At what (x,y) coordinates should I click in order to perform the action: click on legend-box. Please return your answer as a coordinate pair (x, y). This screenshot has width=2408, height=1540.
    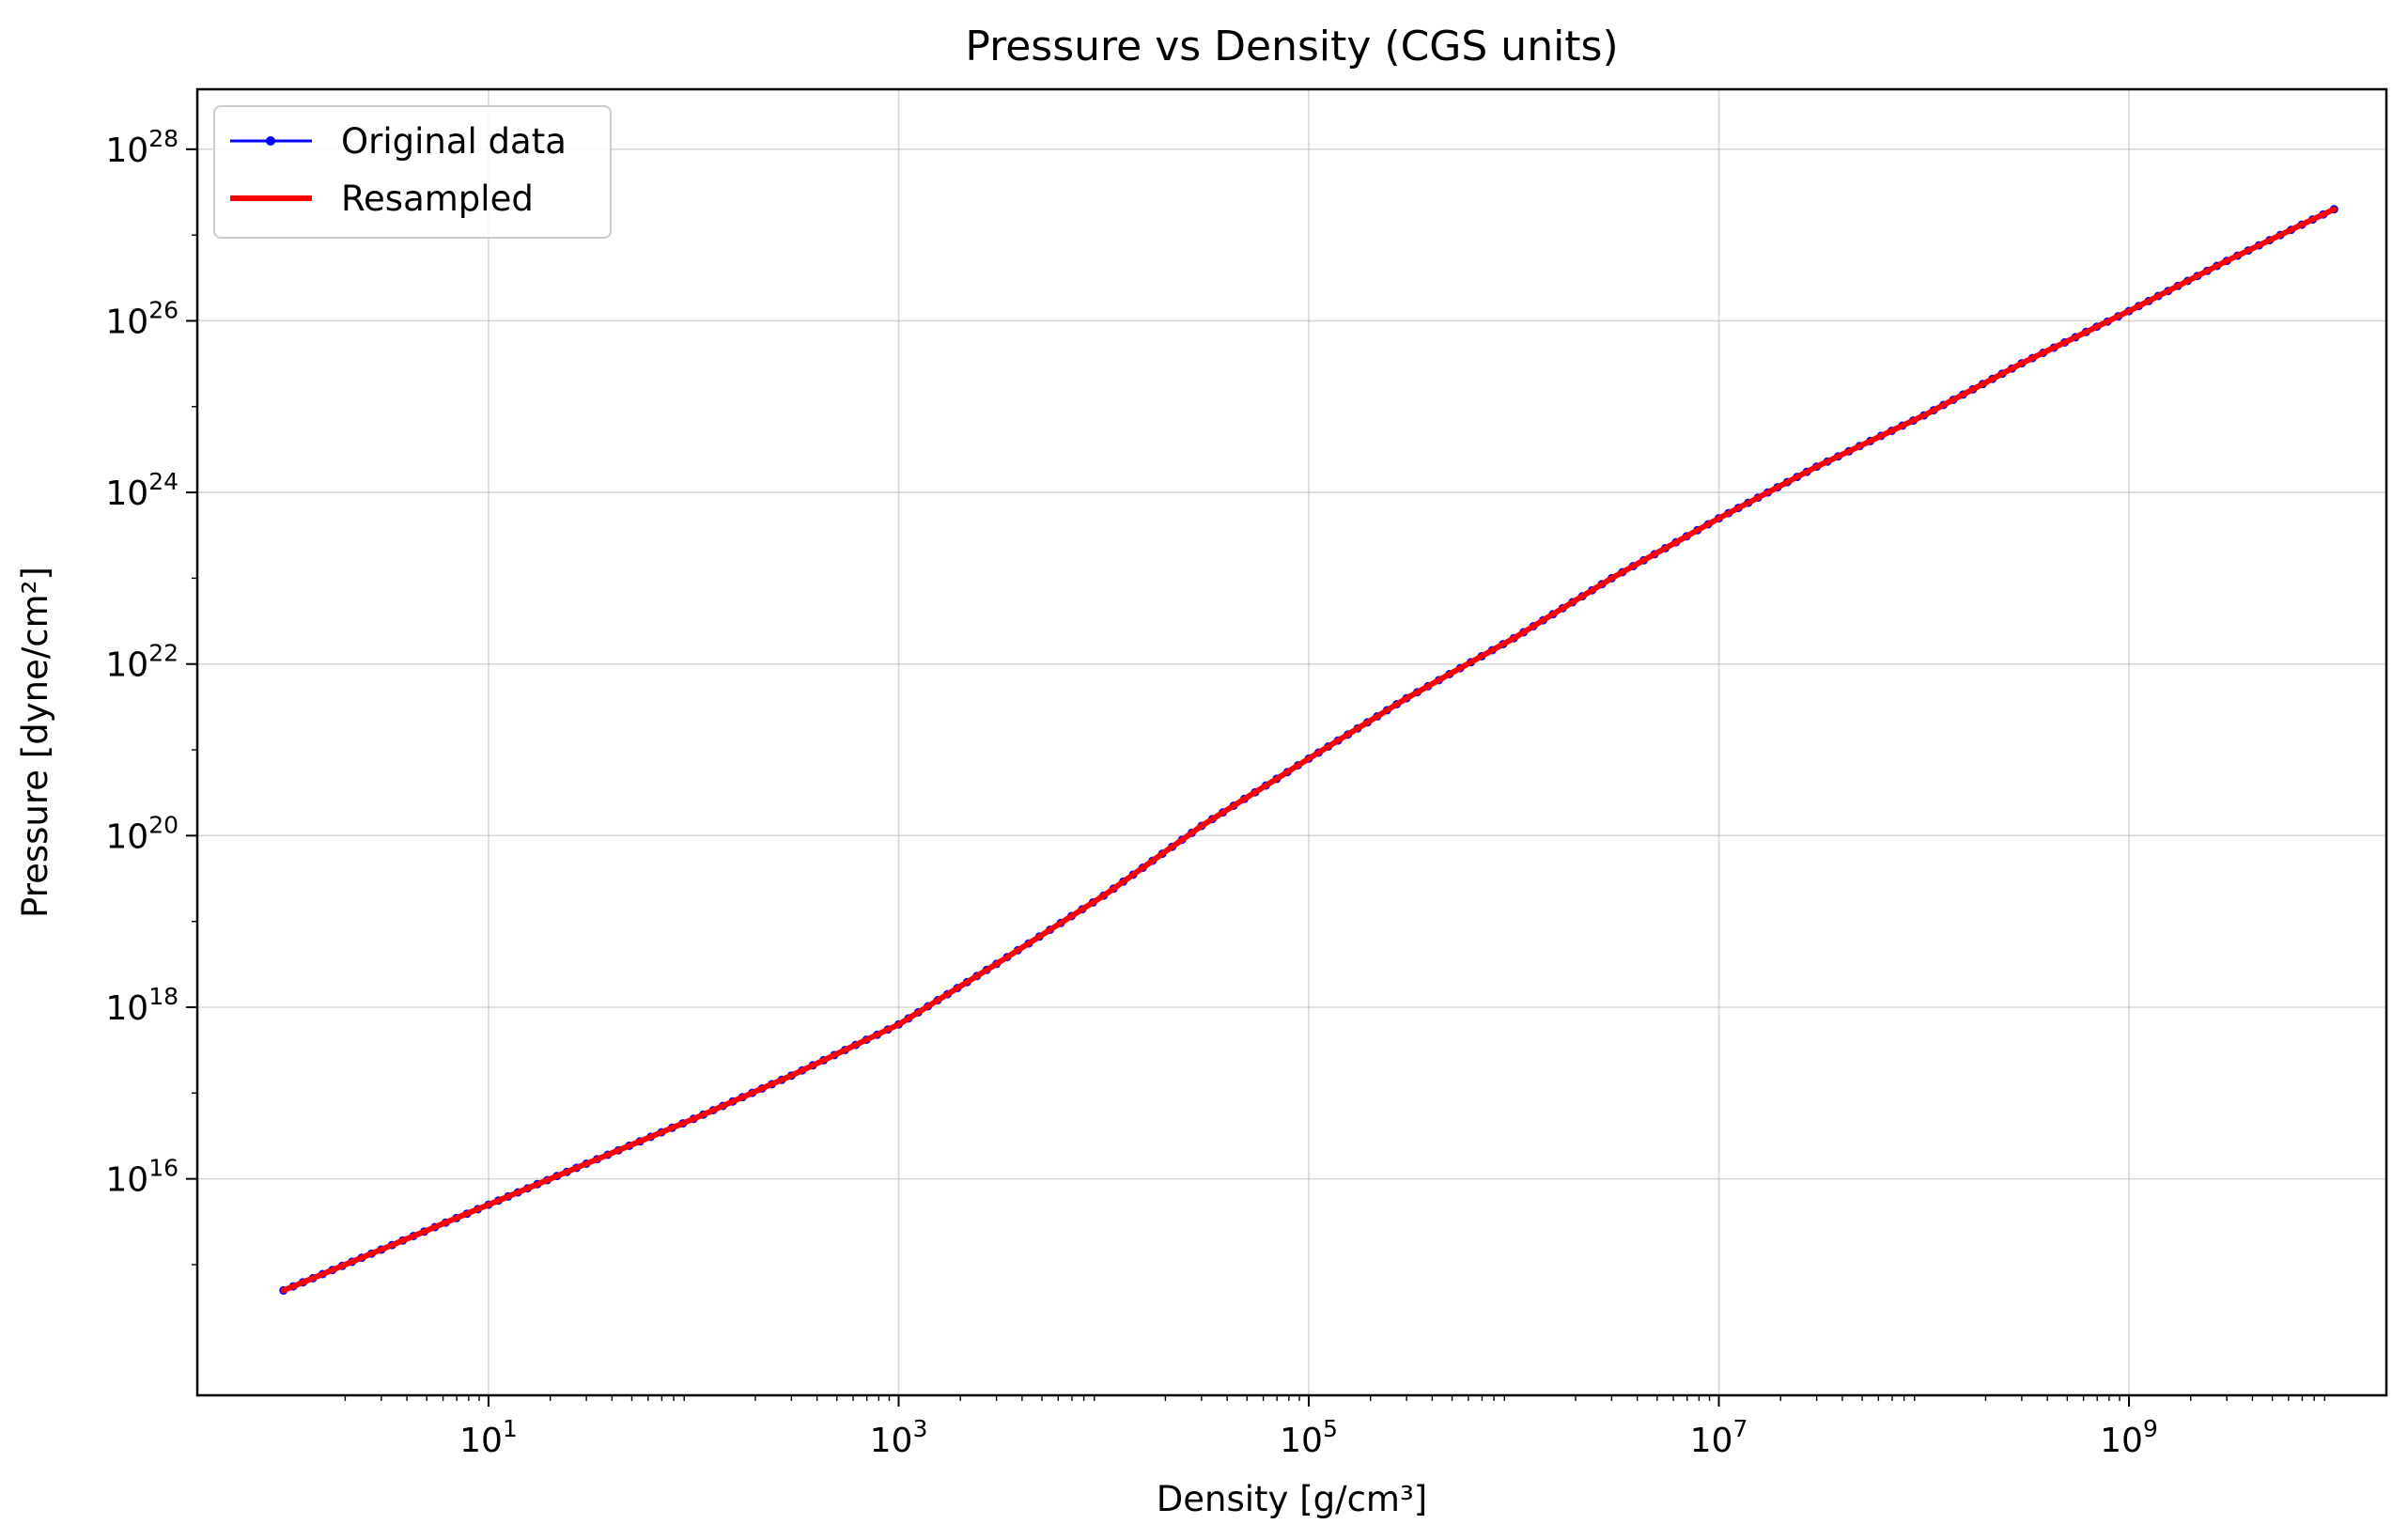
    Looking at the image, I should click on (412, 172).